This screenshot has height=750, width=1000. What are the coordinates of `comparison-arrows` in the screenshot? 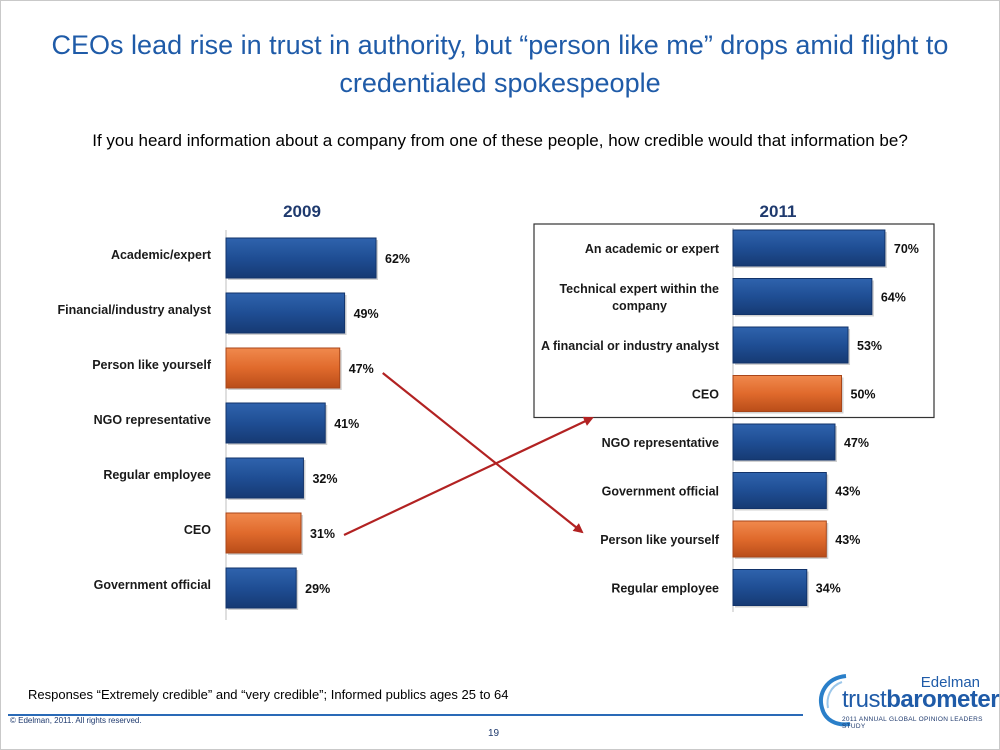 It's located at (468, 454).